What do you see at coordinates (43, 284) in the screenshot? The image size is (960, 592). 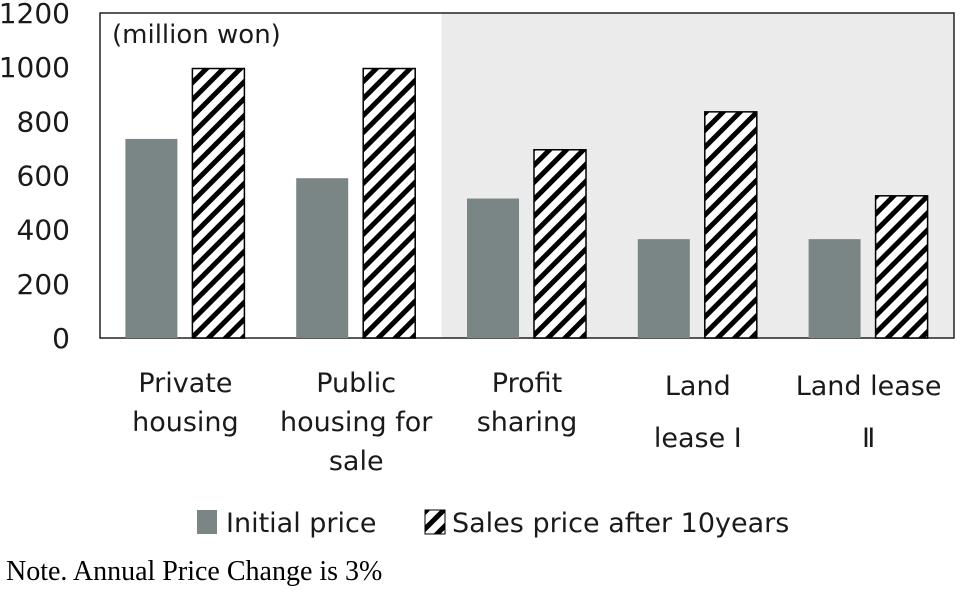 I see `y-tick-label: 200` at bounding box center [43, 284].